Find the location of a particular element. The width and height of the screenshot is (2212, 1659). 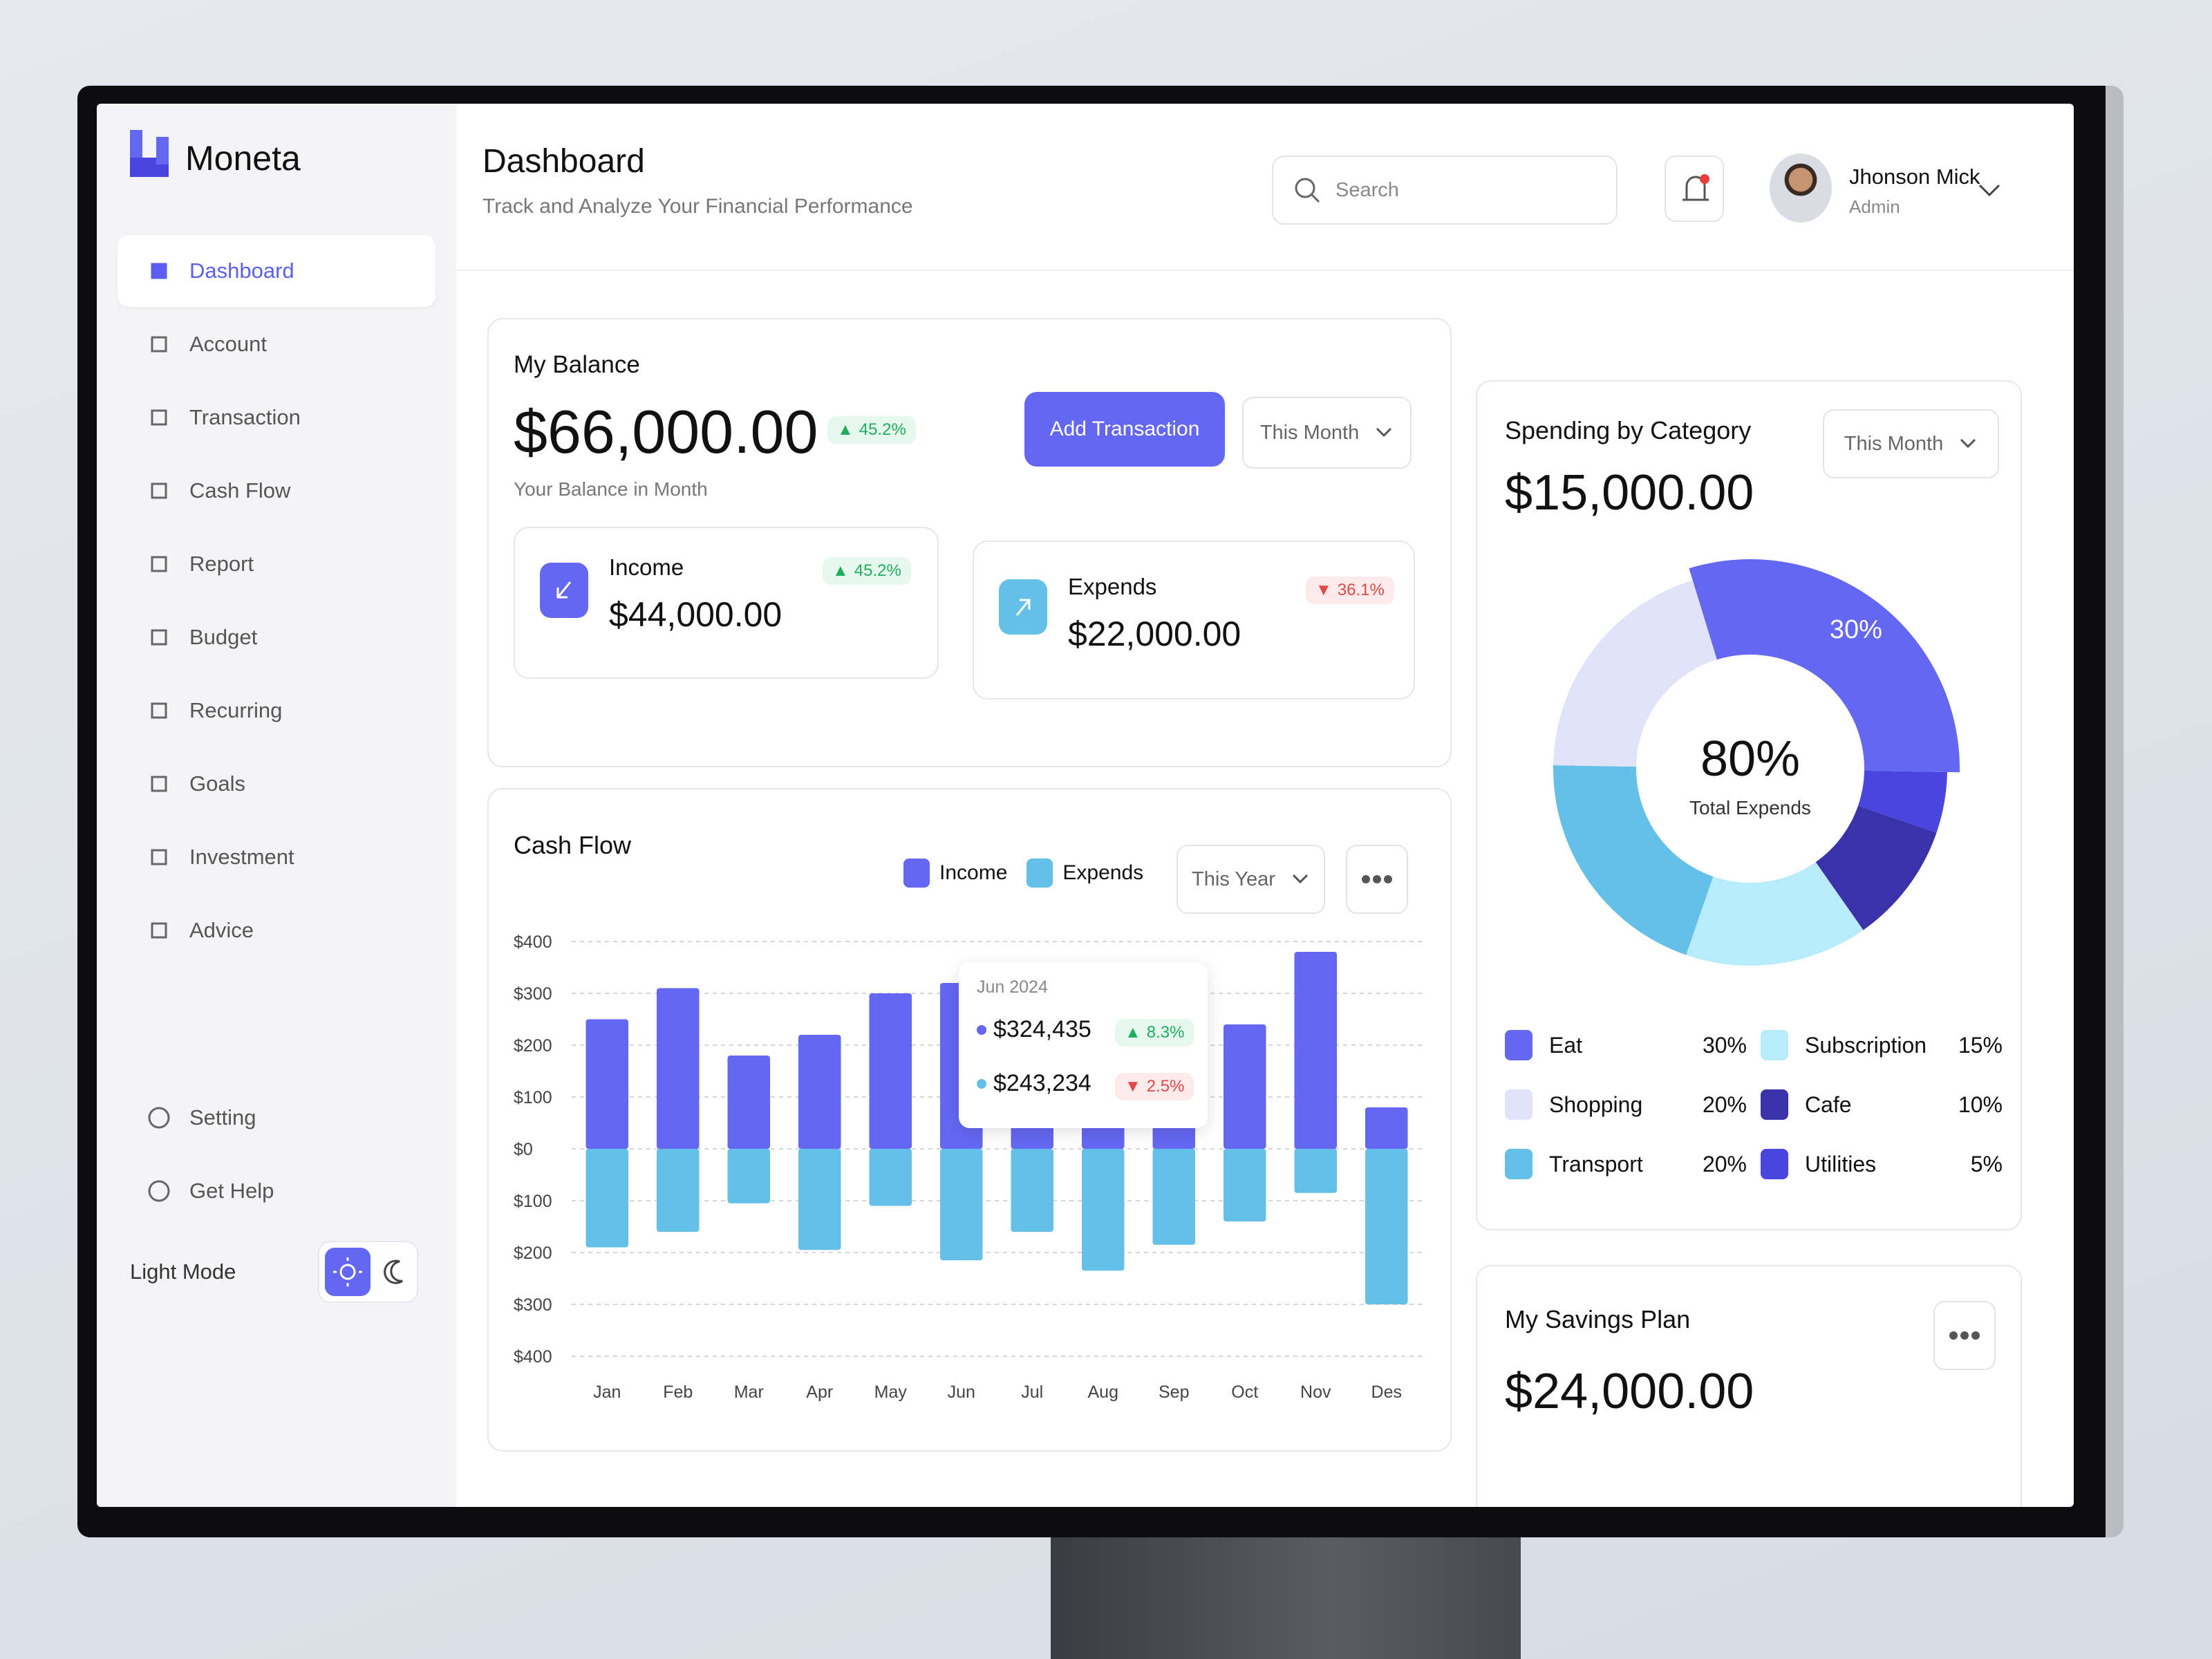

legend-item: Expends is located at coordinates (1085, 873).